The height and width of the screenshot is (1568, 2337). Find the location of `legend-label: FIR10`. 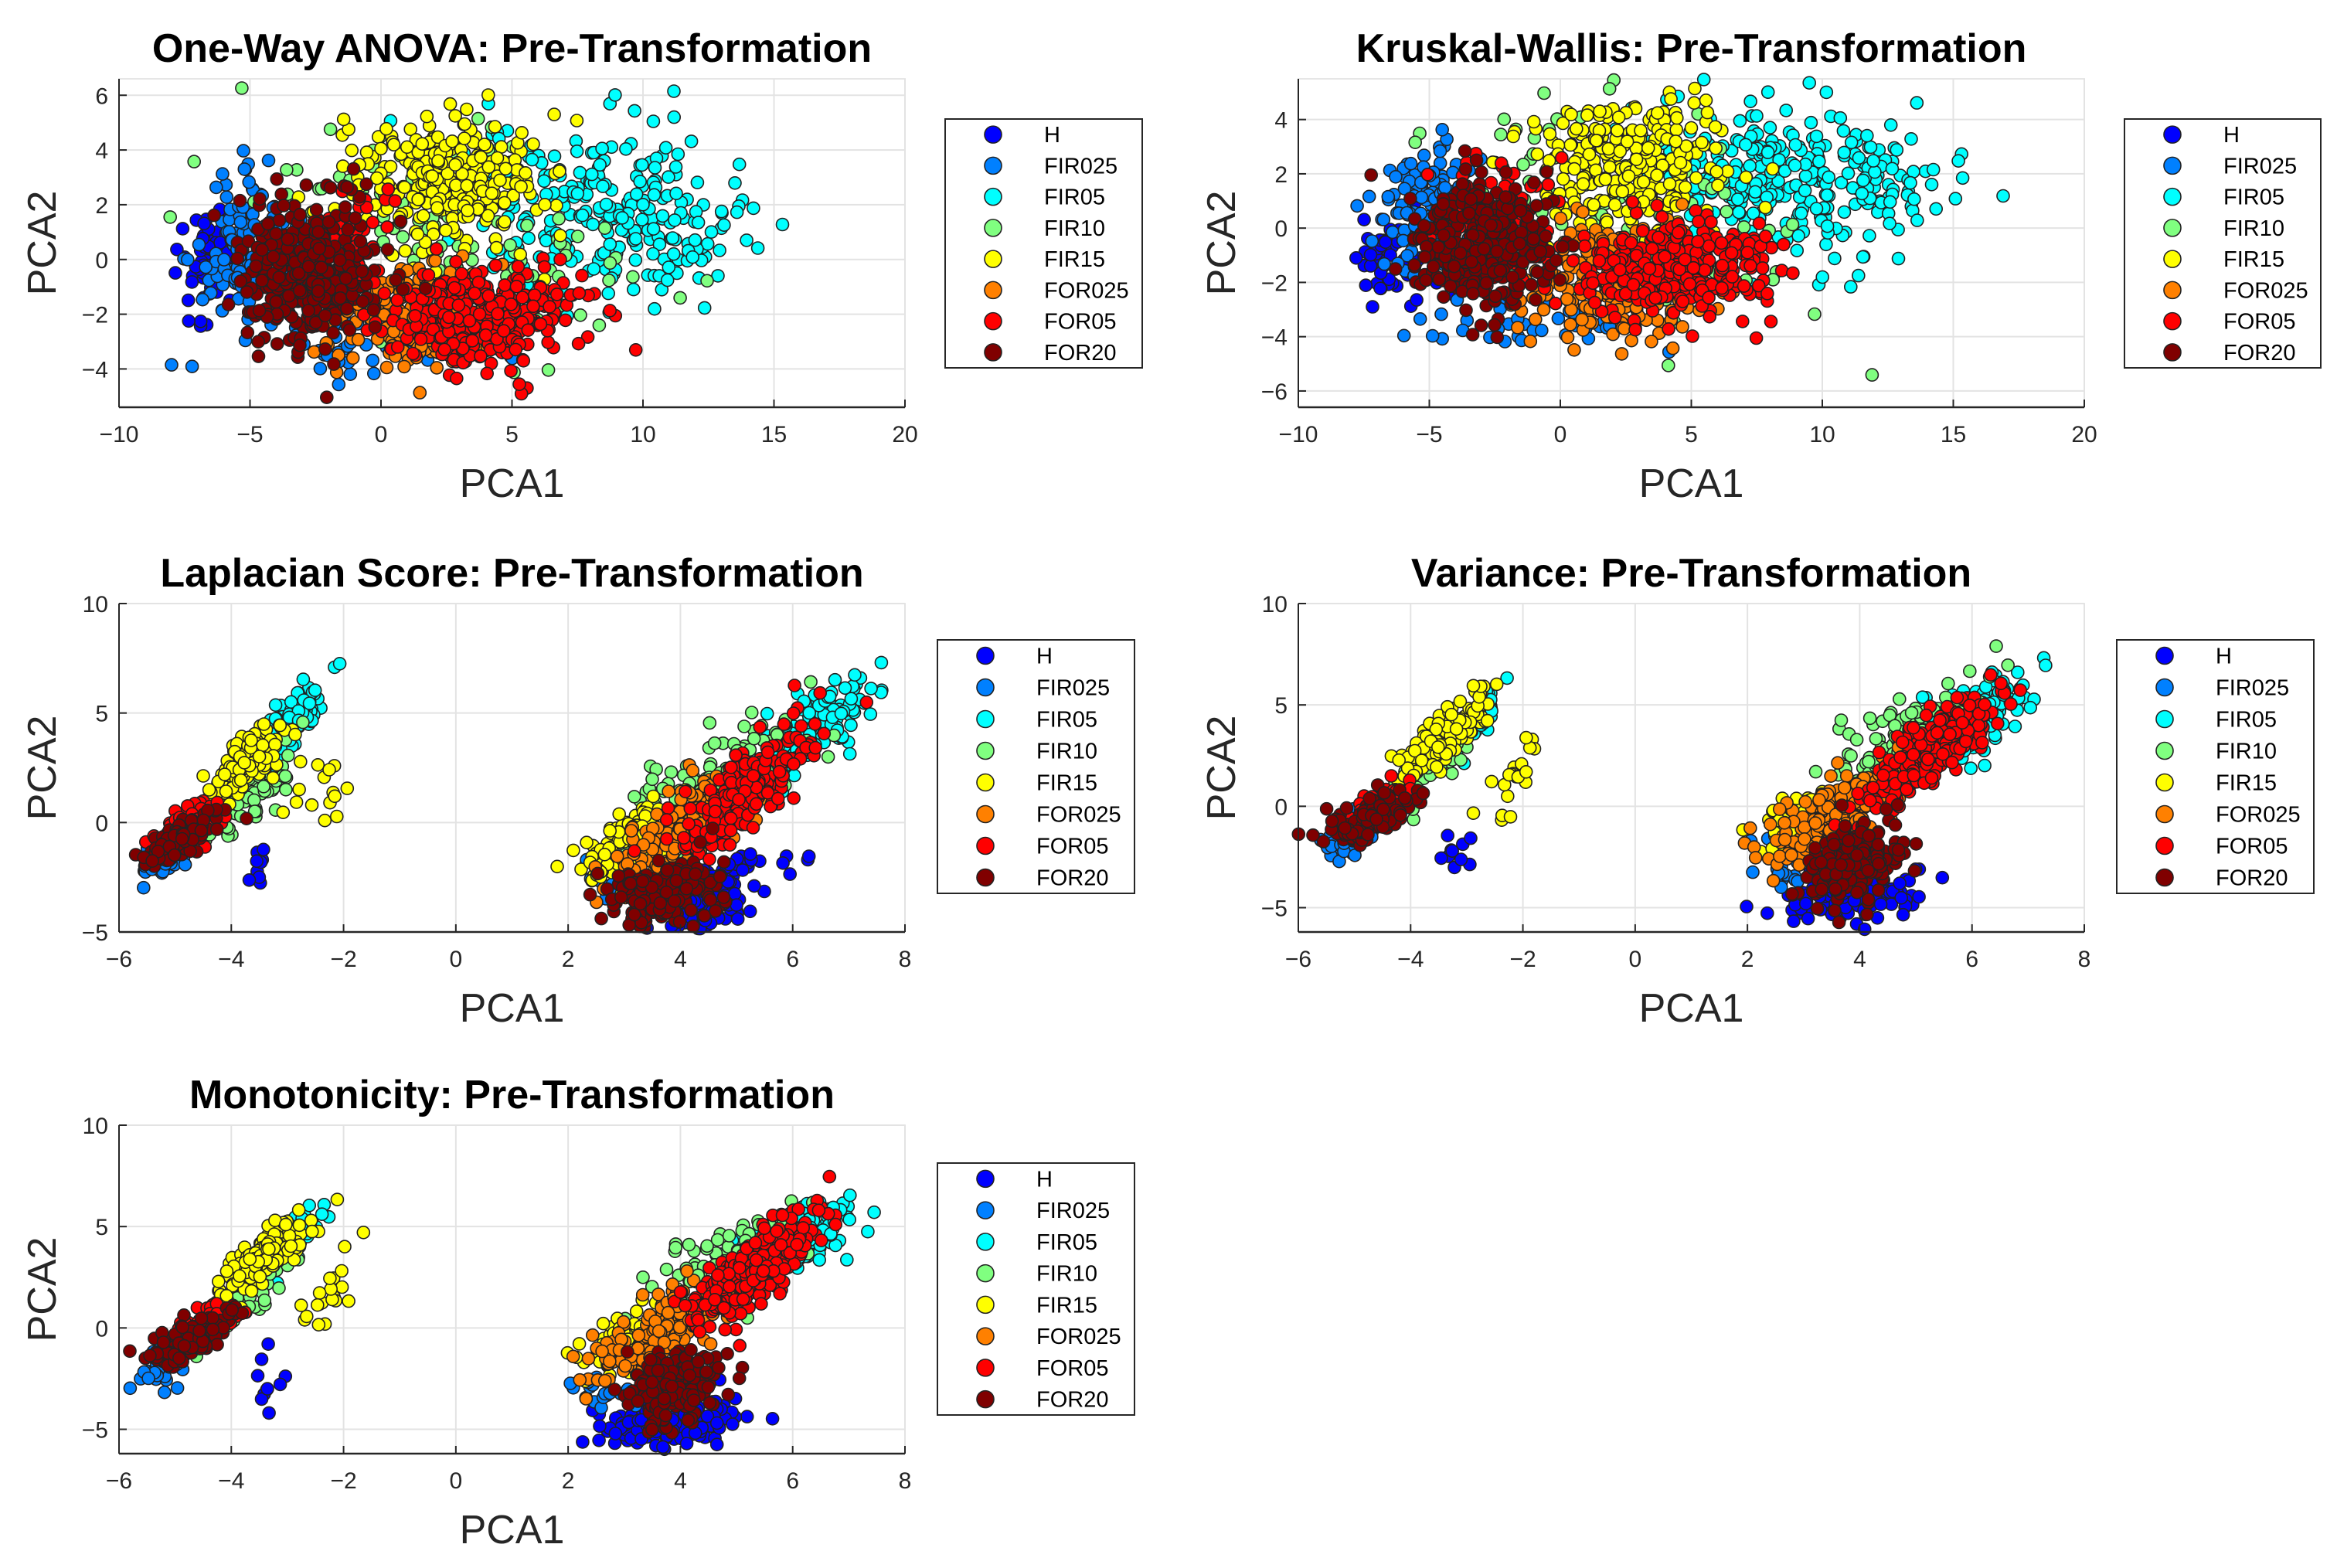

legend-label: FIR10 is located at coordinates (2253, 228).